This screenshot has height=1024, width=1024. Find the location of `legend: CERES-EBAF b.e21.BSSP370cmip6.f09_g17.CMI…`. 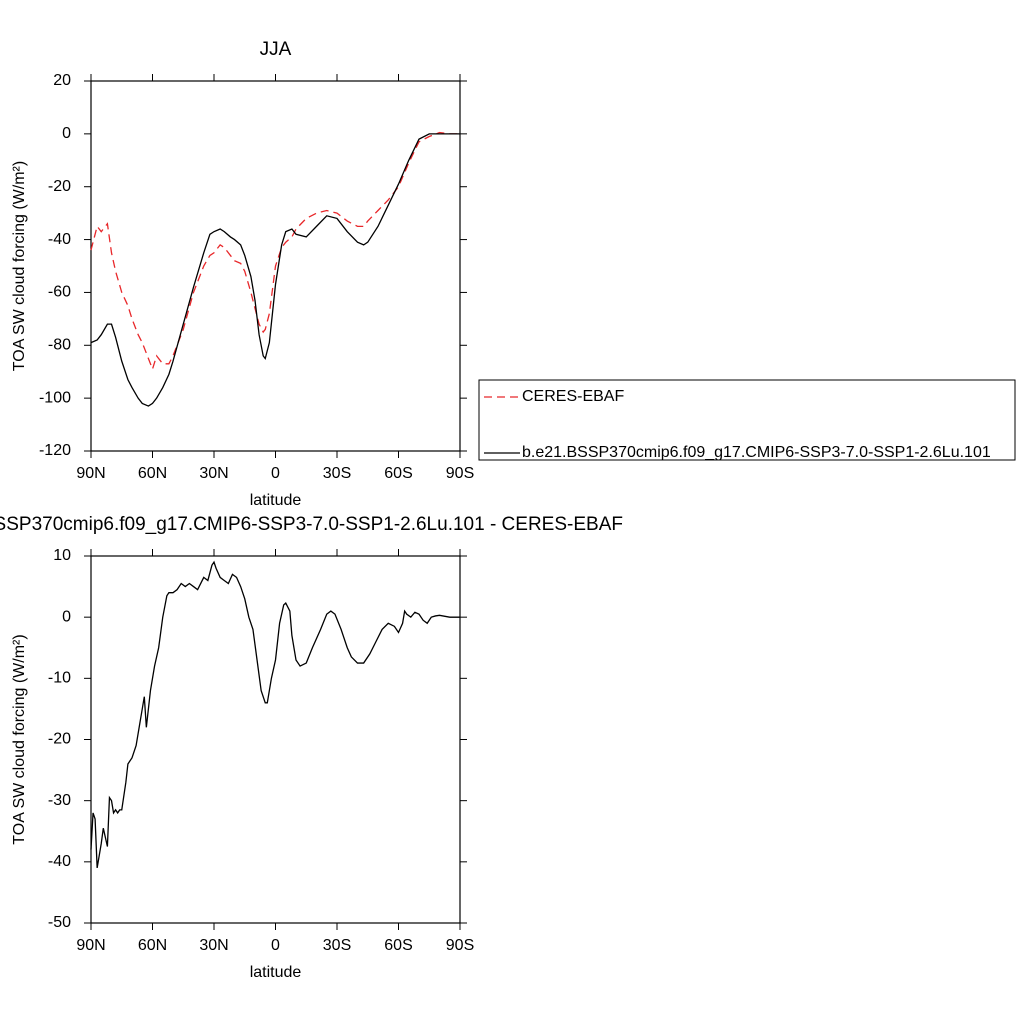

legend: CERES-EBAF b.e21.BSSP370cmip6.f09_g17.CMI… is located at coordinates (747, 420).